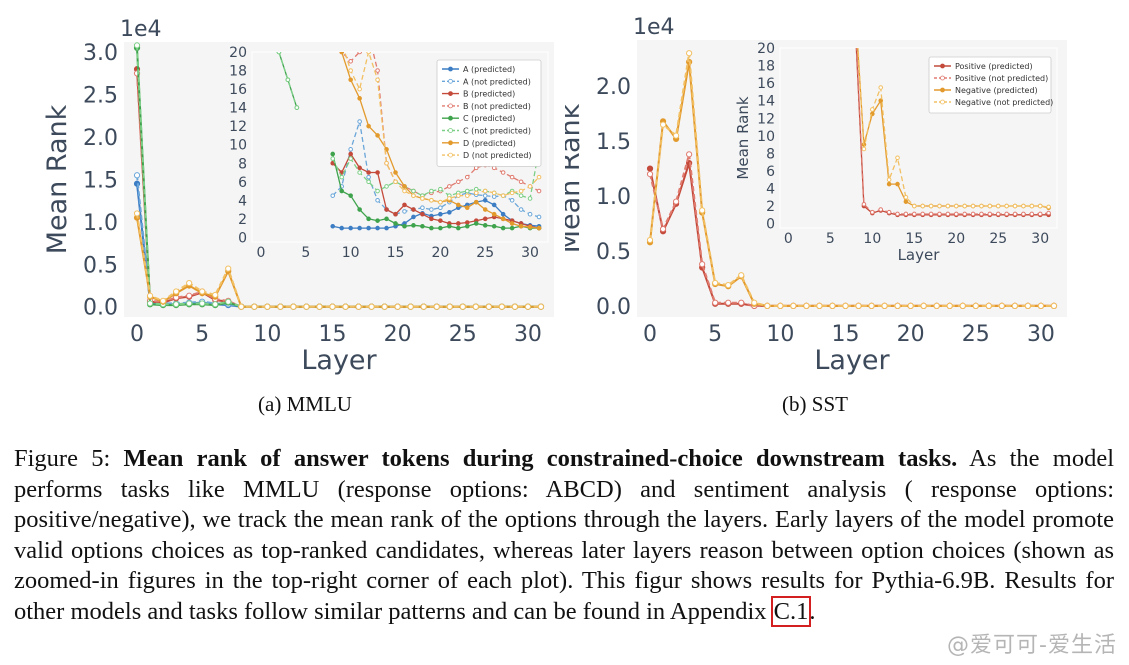 The width and height of the screenshot is (1129, 665). I want to click on mmlu-main-xtick-label: 15, so click(332, 334).